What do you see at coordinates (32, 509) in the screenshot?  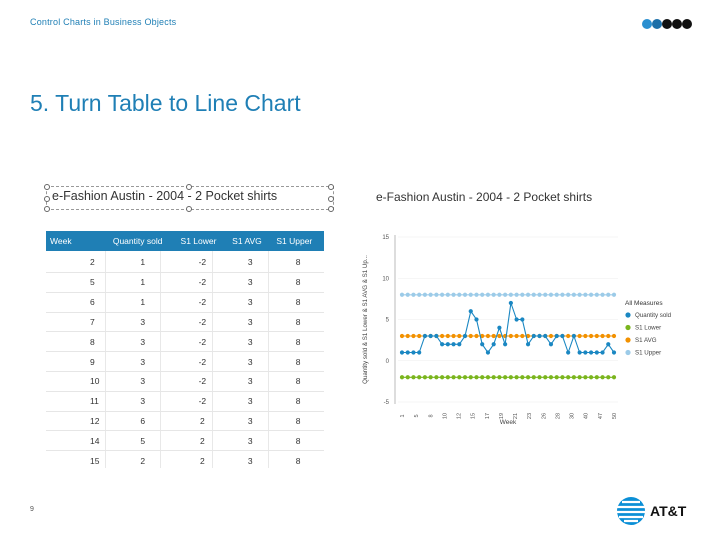 I see `page-number: 9` at bounding box center [32, 509].